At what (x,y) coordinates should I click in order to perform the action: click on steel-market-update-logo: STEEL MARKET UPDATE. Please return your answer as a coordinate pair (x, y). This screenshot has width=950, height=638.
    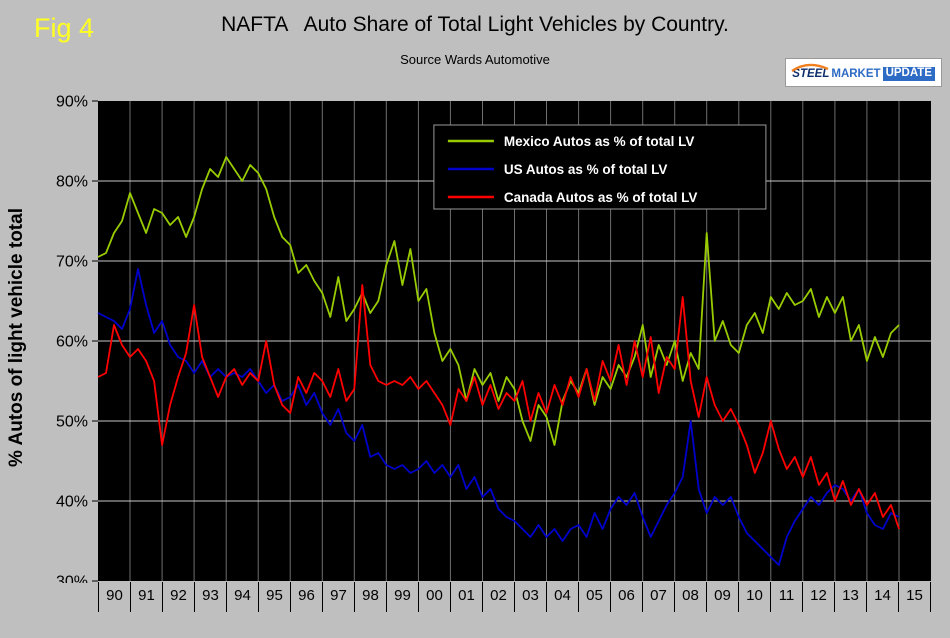
    Looking at the image, I should click on (863, 72).